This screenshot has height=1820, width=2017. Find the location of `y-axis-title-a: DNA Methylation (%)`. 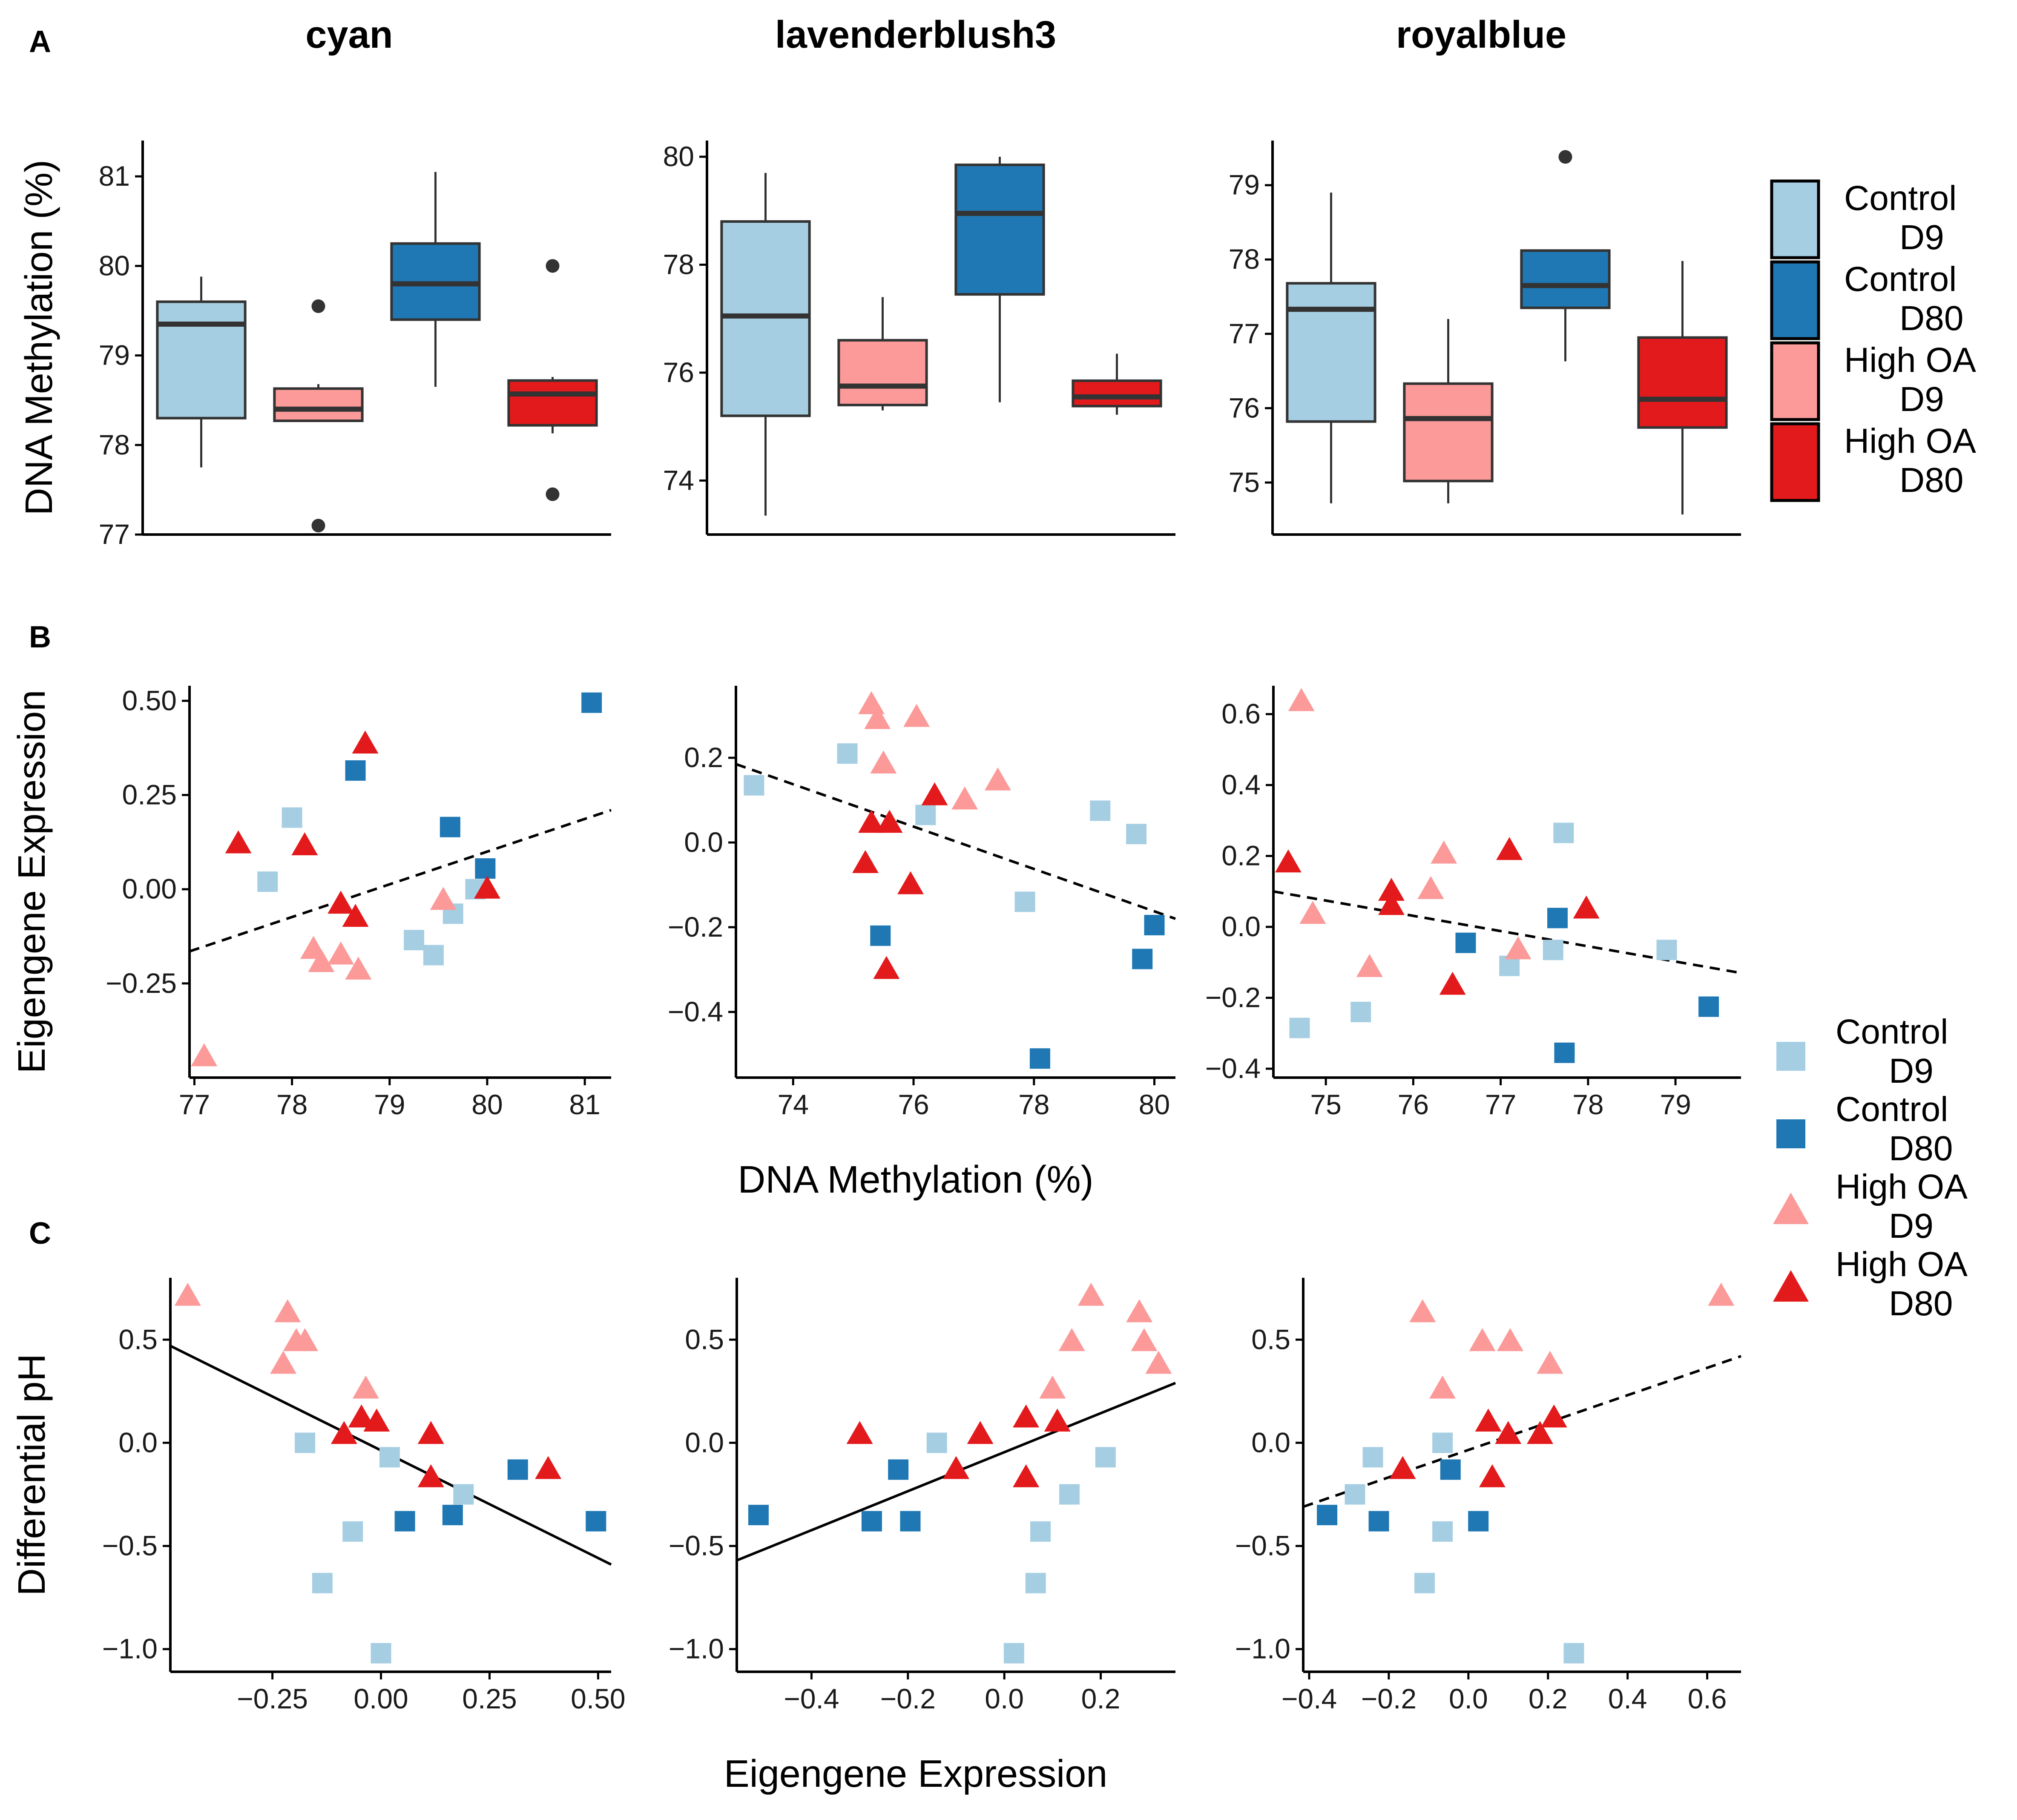

y-axis-title-a: DNA Methylation (%) is located at coordinates (39, 337).